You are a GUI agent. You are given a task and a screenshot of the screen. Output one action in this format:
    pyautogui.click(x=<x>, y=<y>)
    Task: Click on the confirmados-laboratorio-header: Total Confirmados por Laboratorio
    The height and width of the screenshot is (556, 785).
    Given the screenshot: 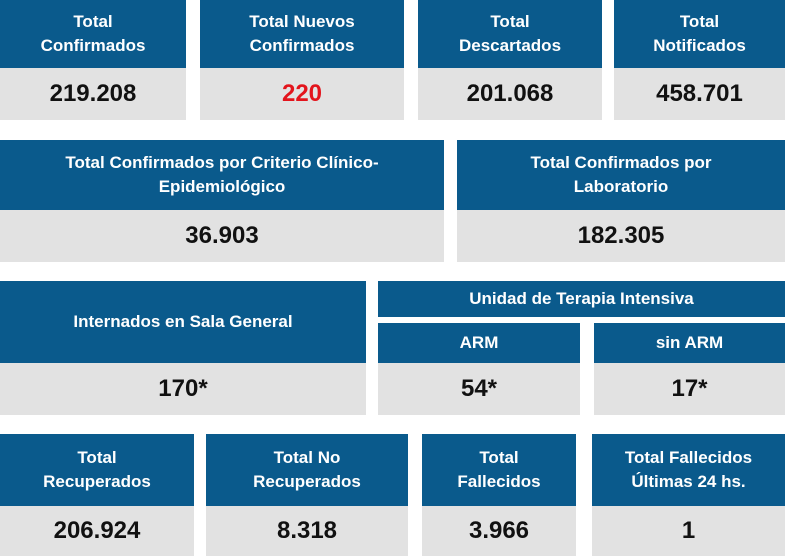 What is the action you would take?
    pyautogui.click(x=621, y=175)
    